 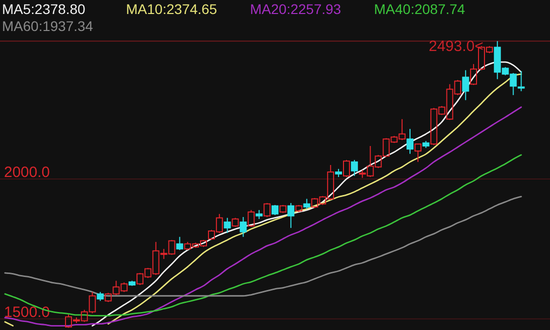 I want to click on ref-line-label: 2493.0<, so click(x=456, y=47).